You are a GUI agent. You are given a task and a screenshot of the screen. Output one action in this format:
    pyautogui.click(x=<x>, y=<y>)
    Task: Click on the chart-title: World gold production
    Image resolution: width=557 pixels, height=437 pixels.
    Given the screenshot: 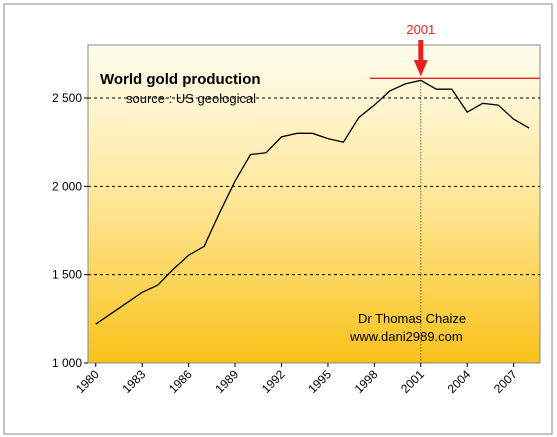 What is the action you would take?
    pyautogui.click(x=180, y=79)
    